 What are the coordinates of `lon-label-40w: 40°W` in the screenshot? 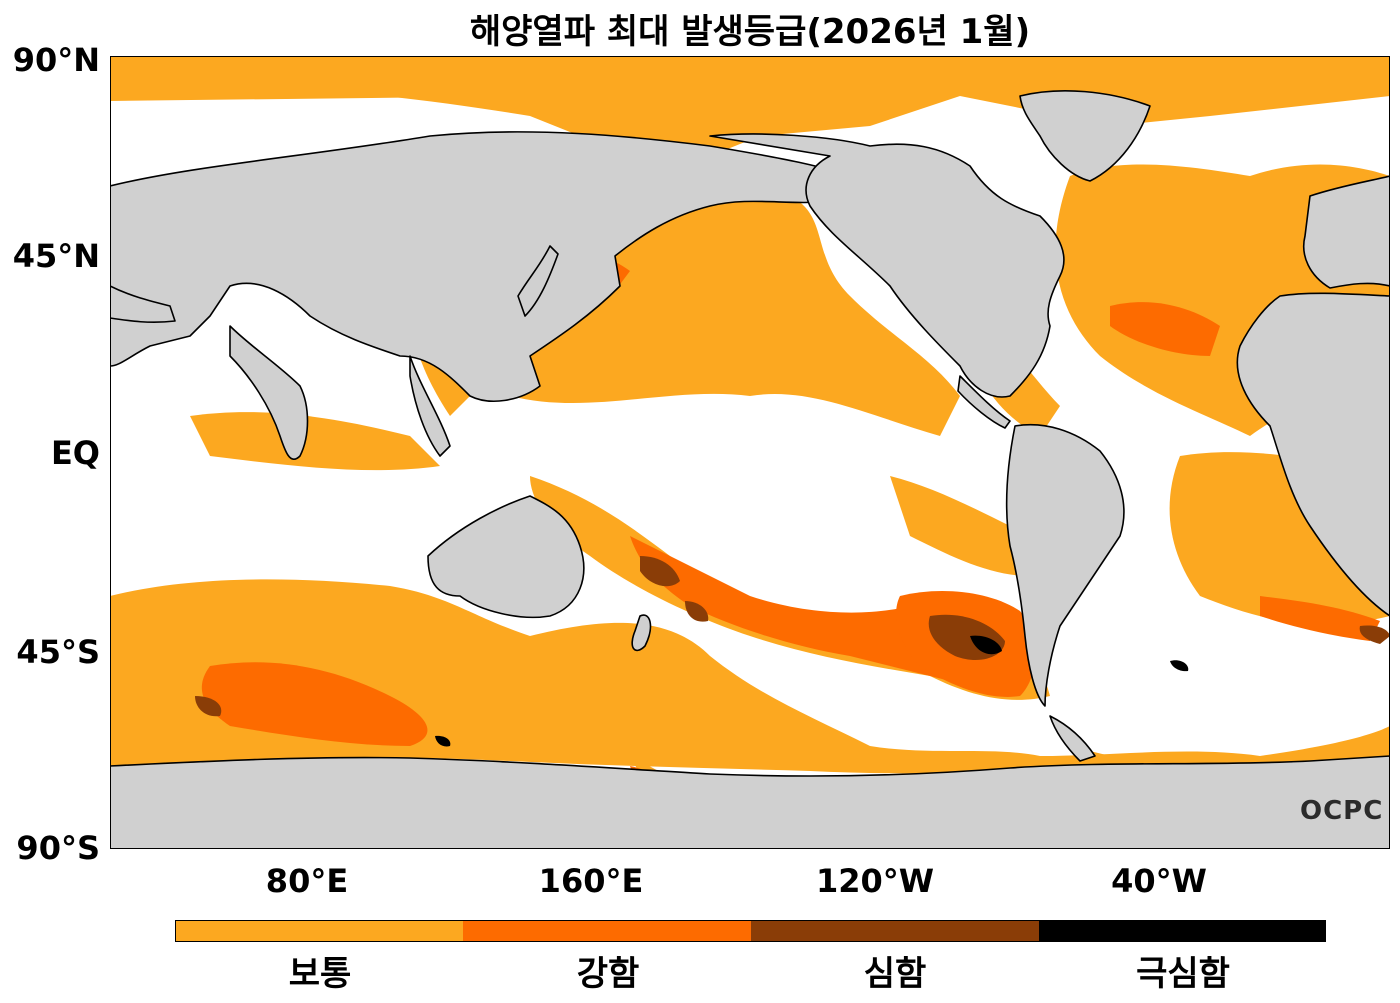 It's located at (1159, 881).